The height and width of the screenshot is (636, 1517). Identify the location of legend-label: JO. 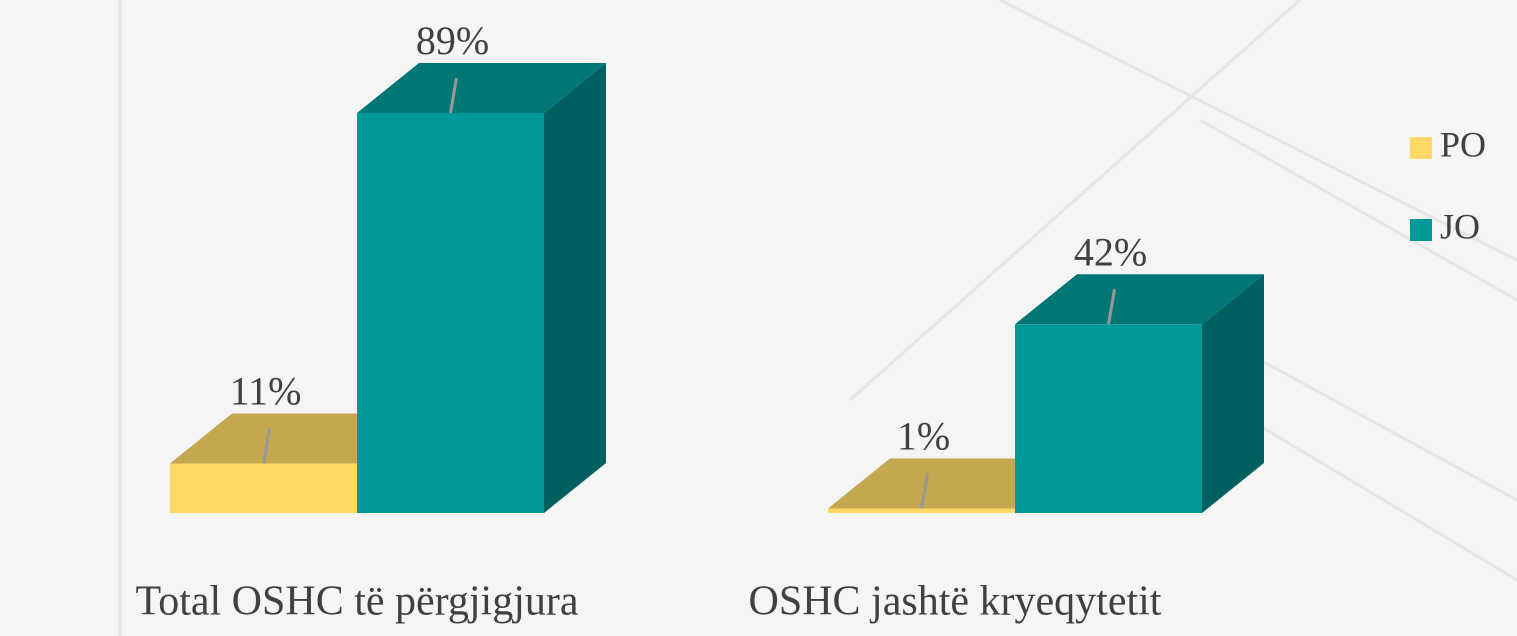
(1460, 226).